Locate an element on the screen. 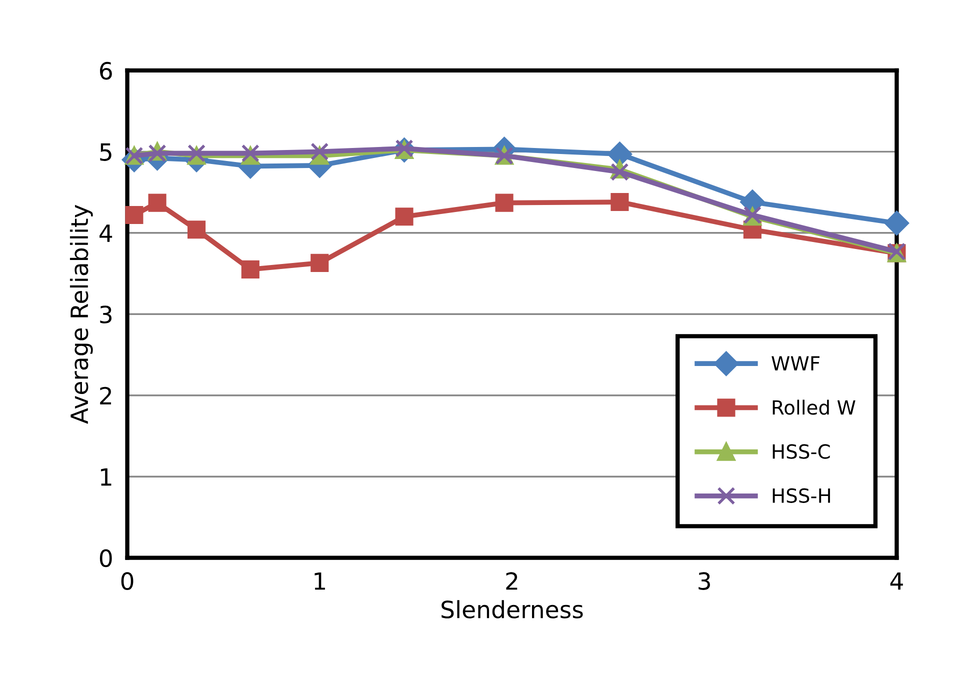 Image resolution: width=957 pixels, height=677 pixels. x-tick-label: 2 is located at coordinates (512, 581).